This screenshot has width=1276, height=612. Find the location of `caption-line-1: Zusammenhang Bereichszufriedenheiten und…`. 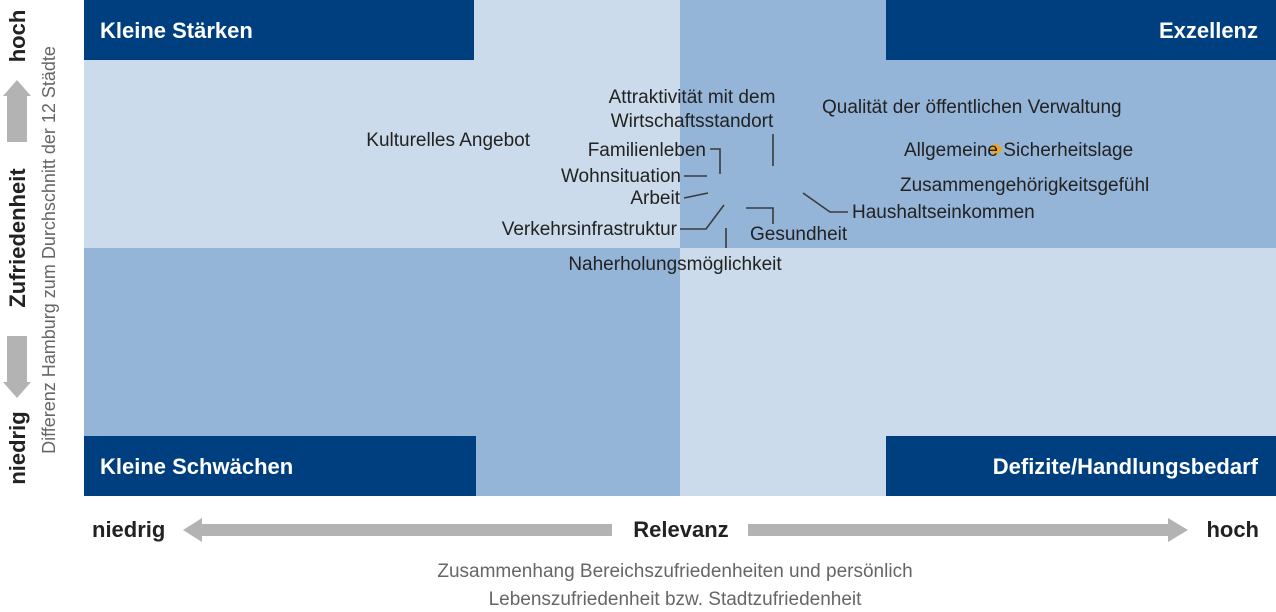

caption-line-1: Zusammenhang Bereichszufriedenheiten und… is located at coordinates (674, 571).